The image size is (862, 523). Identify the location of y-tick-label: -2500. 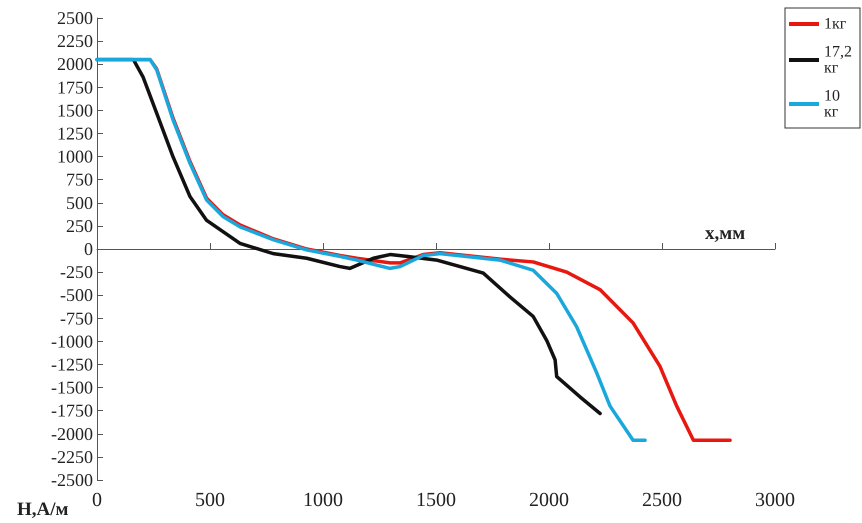
(72, 480).